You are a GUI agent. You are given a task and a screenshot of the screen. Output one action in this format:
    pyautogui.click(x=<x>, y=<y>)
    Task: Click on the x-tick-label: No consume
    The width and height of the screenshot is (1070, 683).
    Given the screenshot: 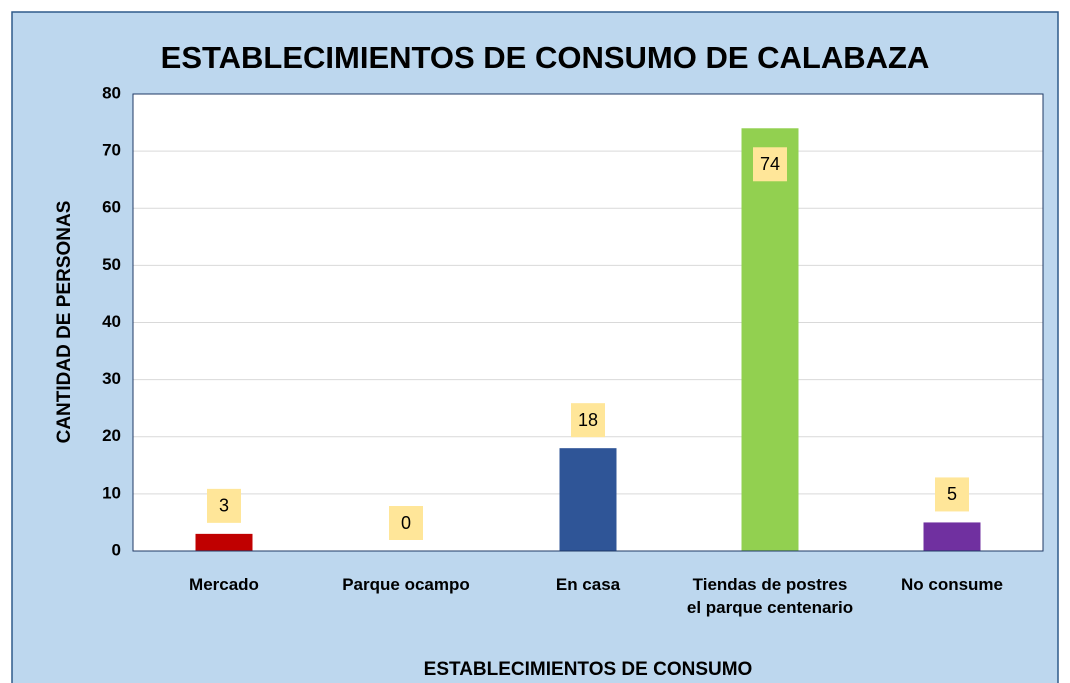 What is the action you would take?
    pyautogui.click(x=952, y=584)
    